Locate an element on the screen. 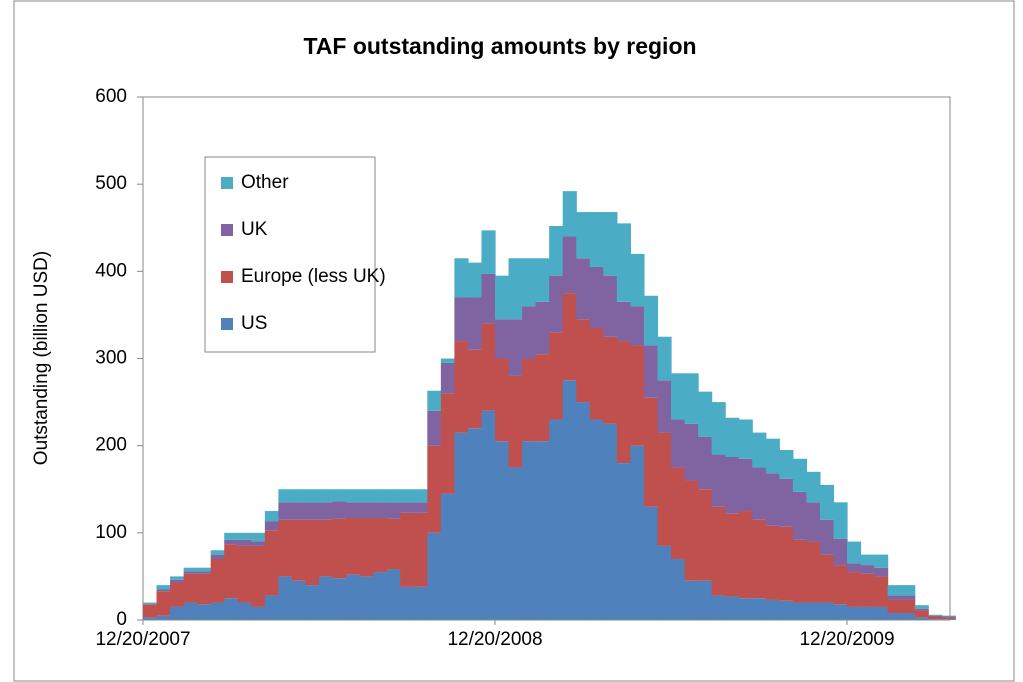 The image size is (1023, 682). y-tick-label: 100 is located at coordinates (111, 532).